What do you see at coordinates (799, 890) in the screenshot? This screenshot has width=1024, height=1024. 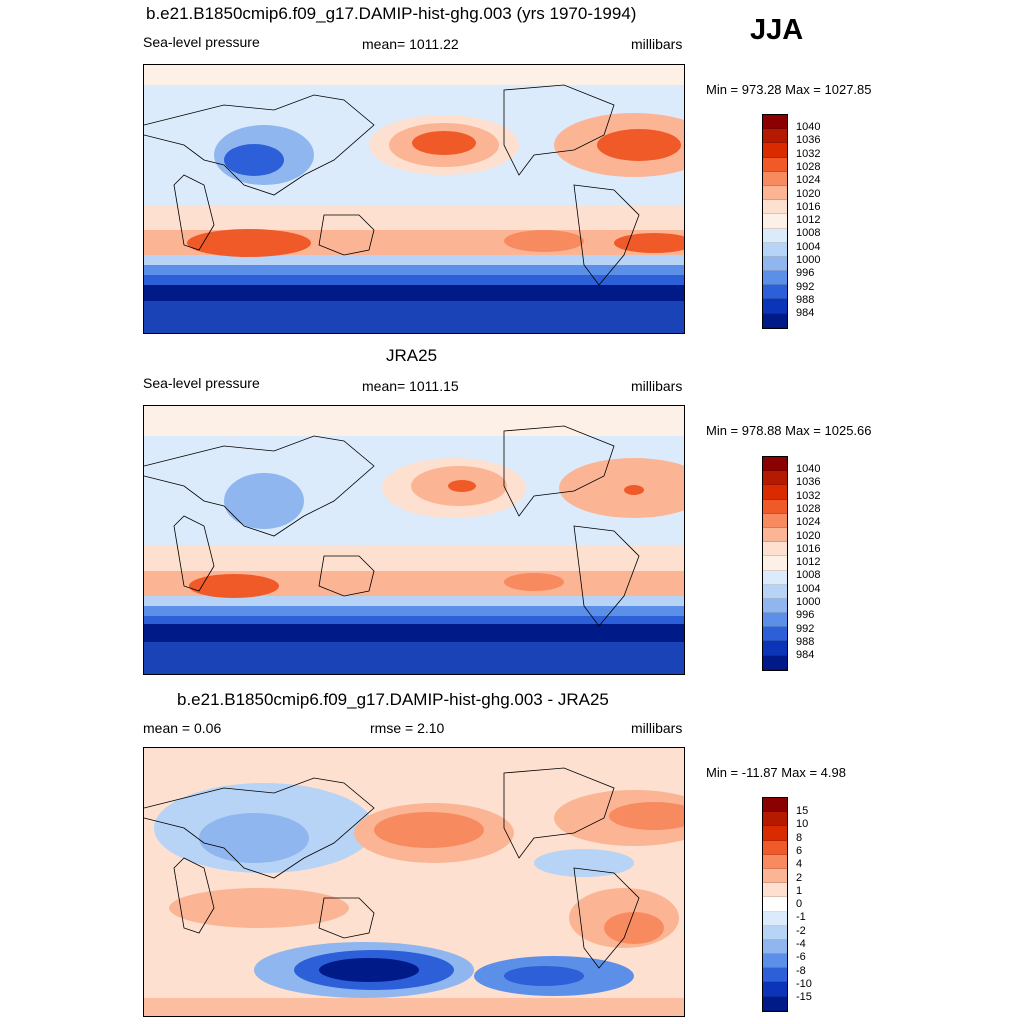 I see `colorbar-tick-label: 1` at bounding box center [799, 890].